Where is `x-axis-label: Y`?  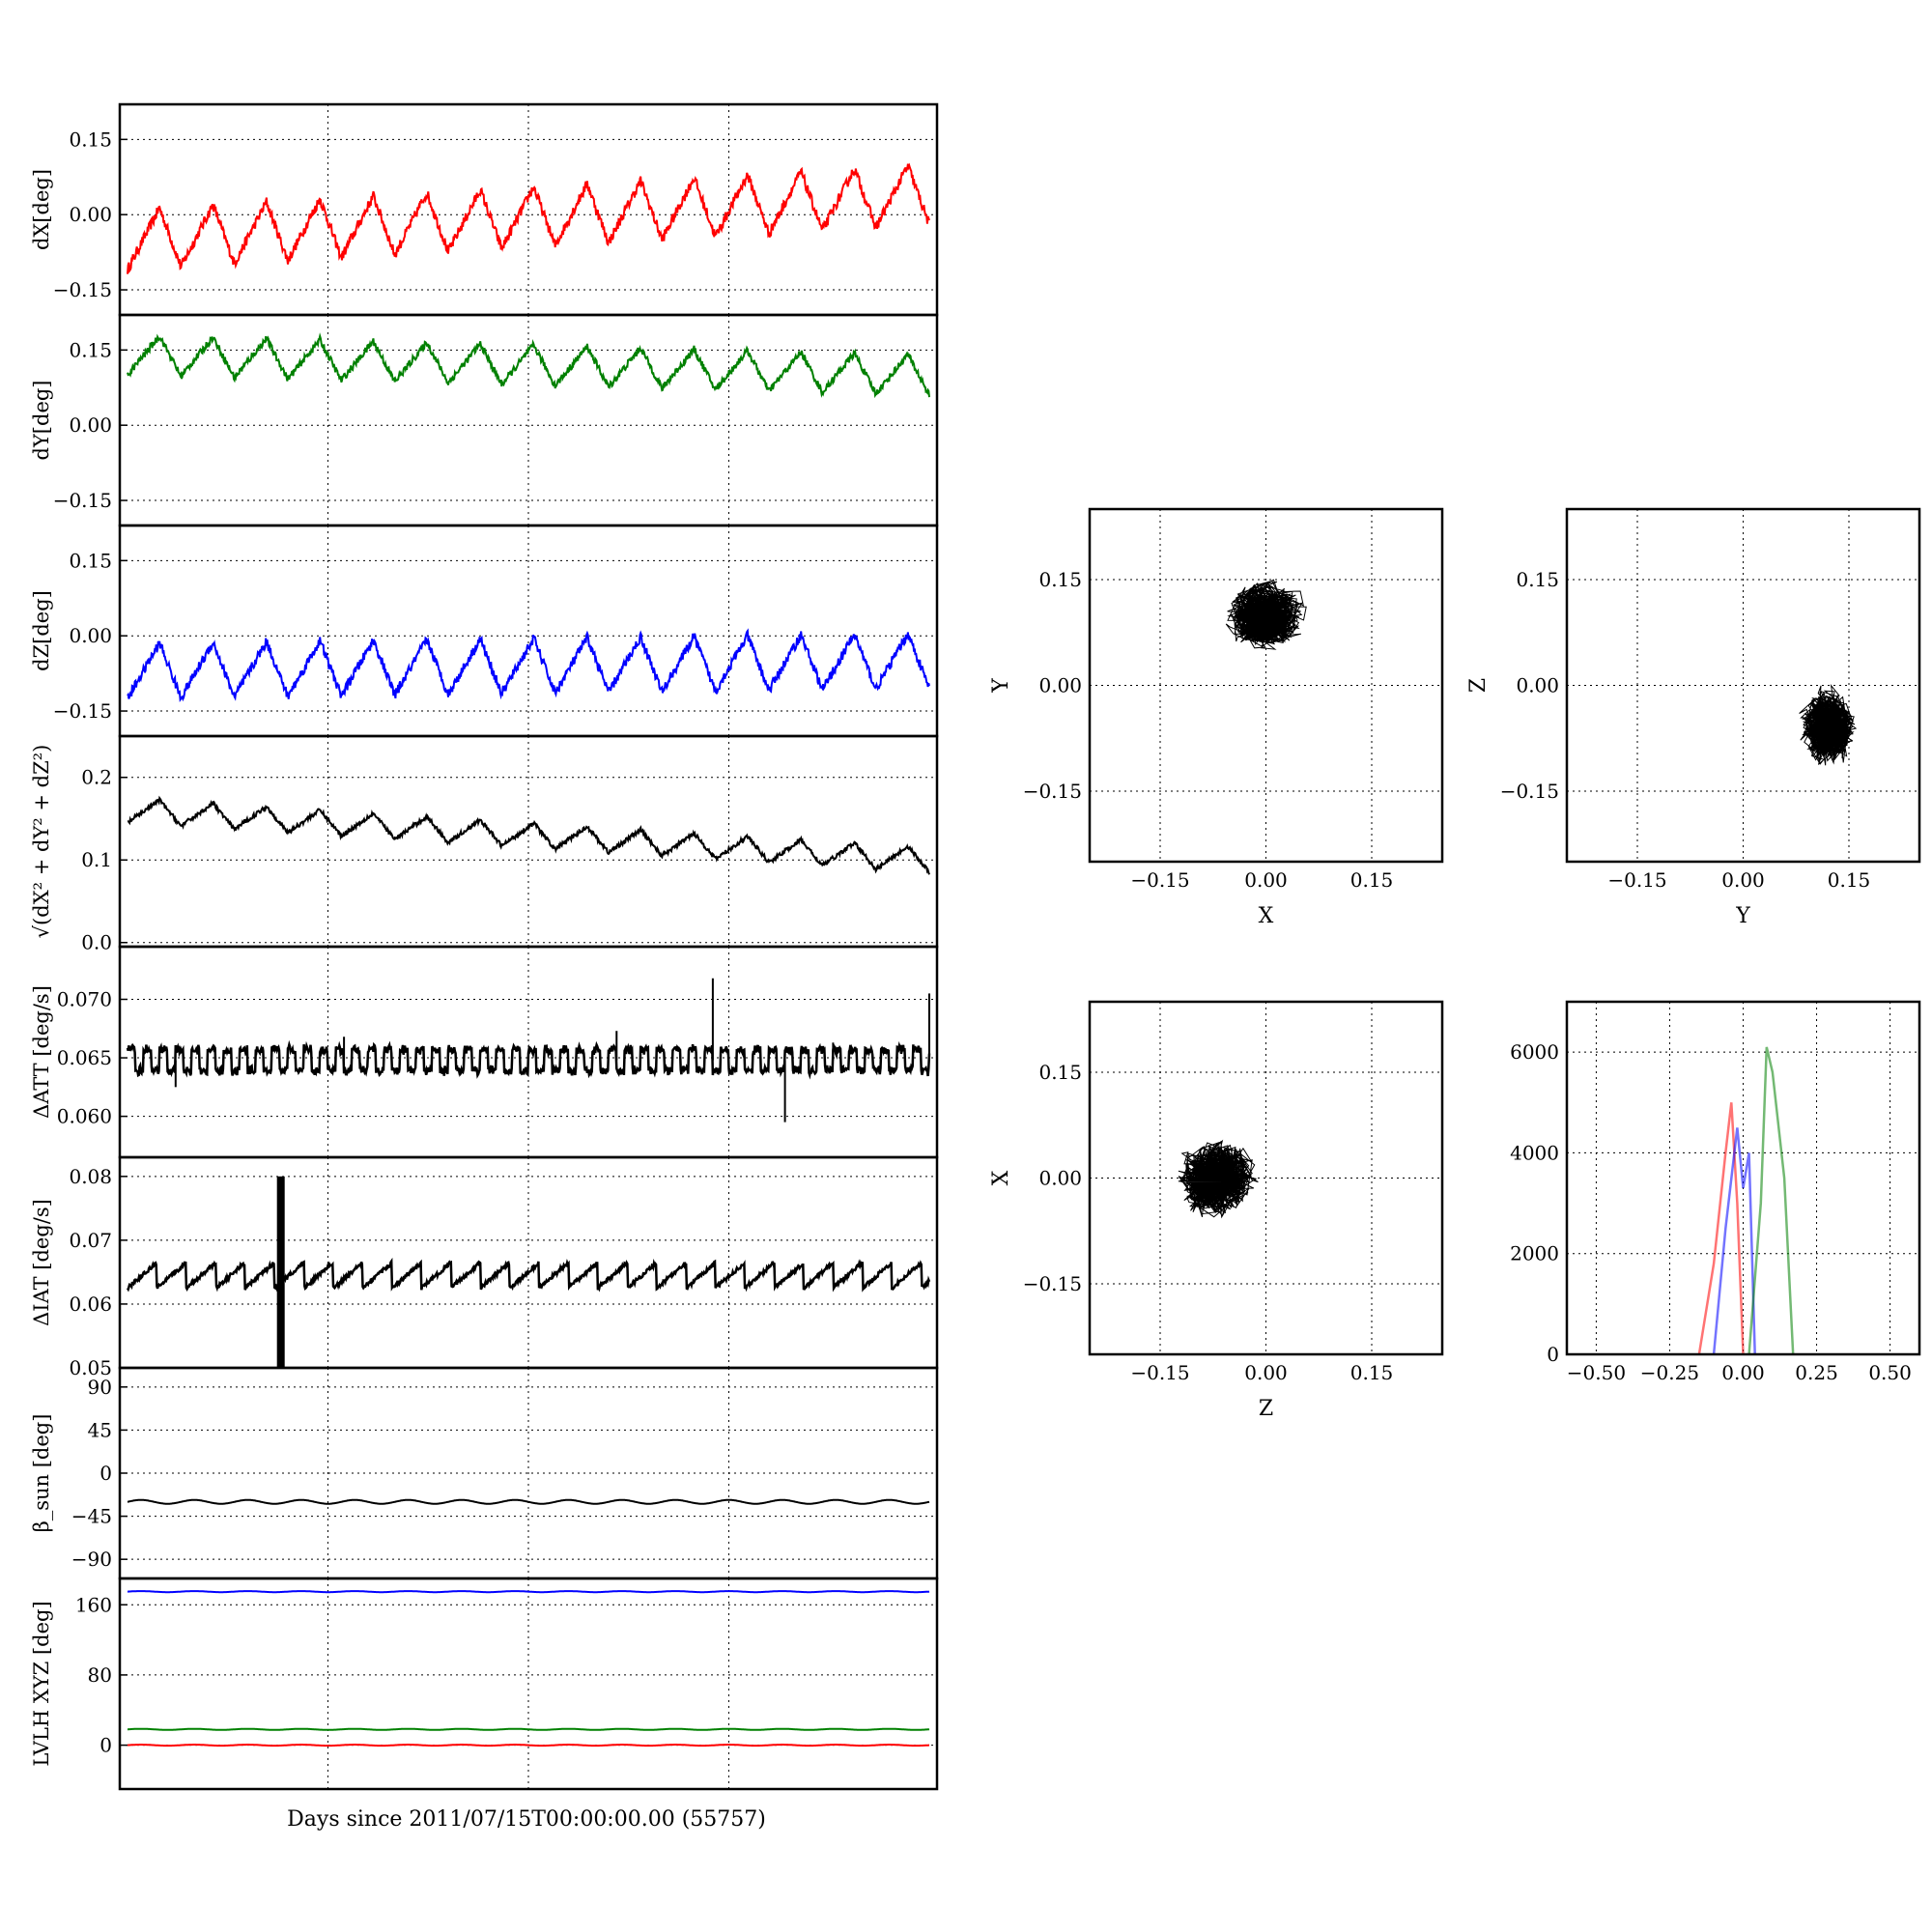
x-axis-label: Y is located at coordinates (1742, 916).